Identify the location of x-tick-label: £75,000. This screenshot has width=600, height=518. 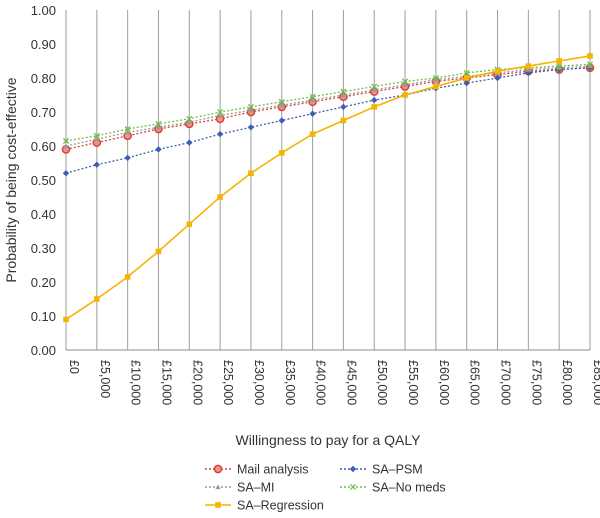
(536, 382).